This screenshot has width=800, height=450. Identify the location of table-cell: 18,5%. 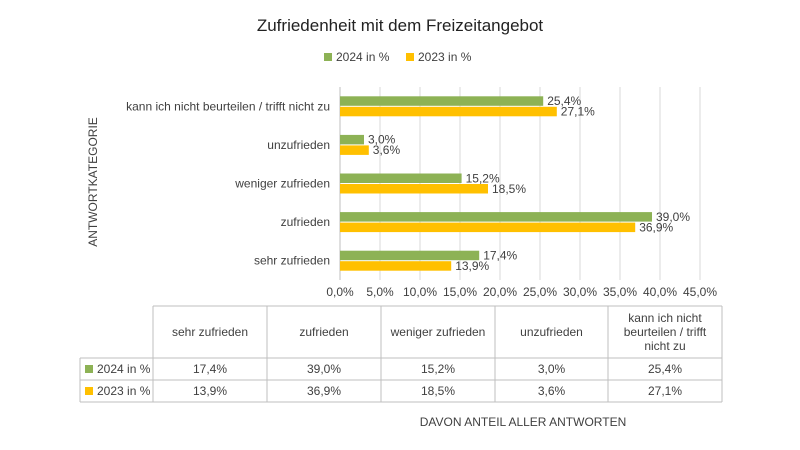
(438, 391).